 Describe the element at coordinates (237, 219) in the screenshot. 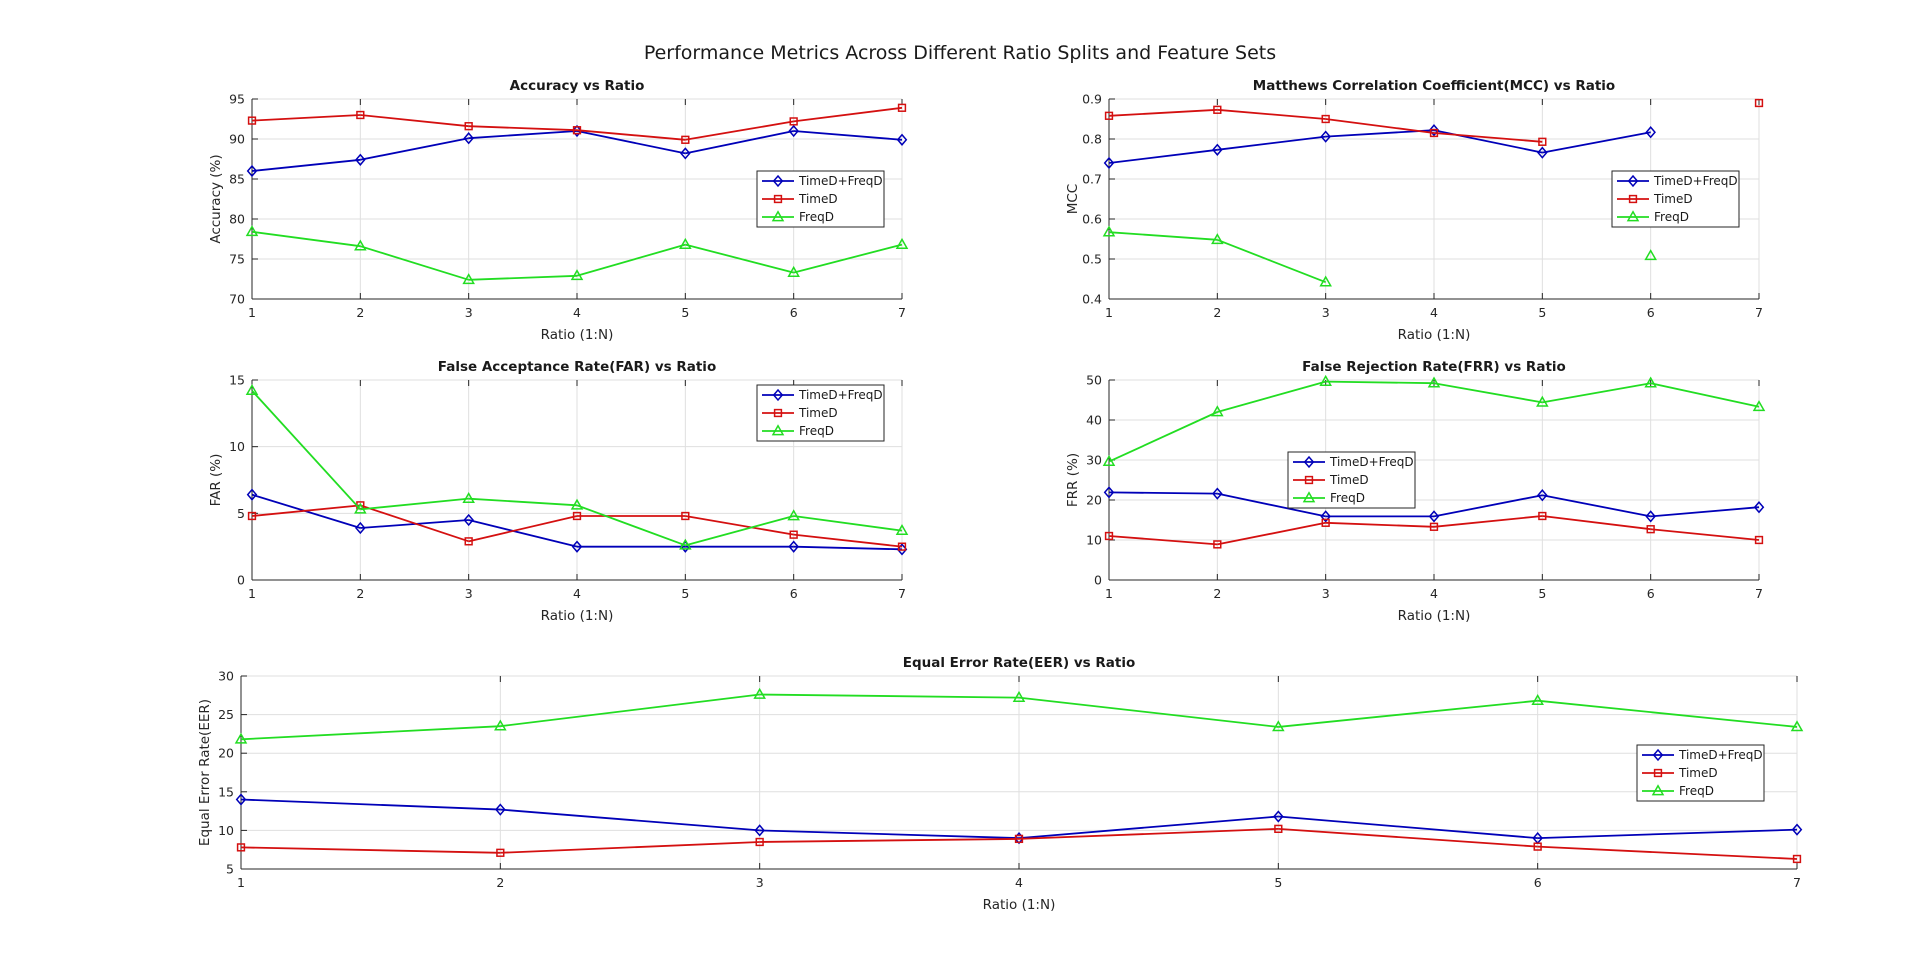

I see `y-tick-label: 80` at that location.